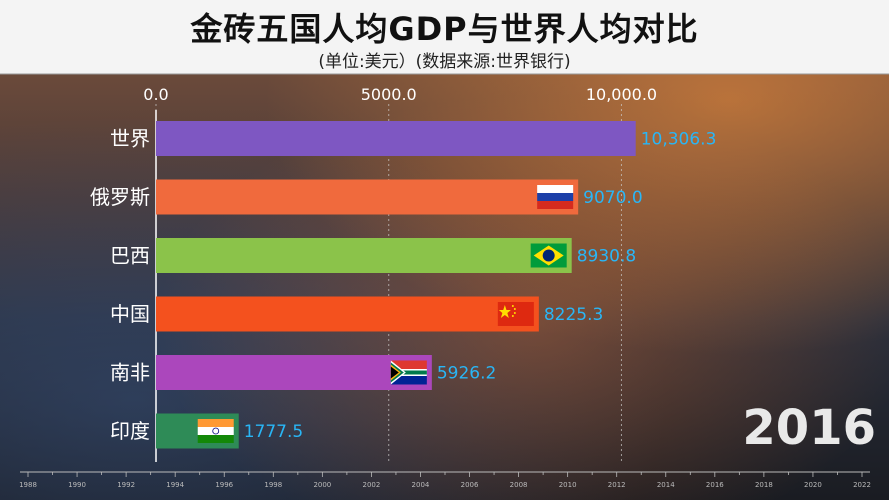 This screenshot has width=889, height=500. What do you see at coordinates (444, 62) in the screenshot?
I see `chart-subtitle: (单位:美元）(数据来源:世界银行)` at bounding box center [444, 62].